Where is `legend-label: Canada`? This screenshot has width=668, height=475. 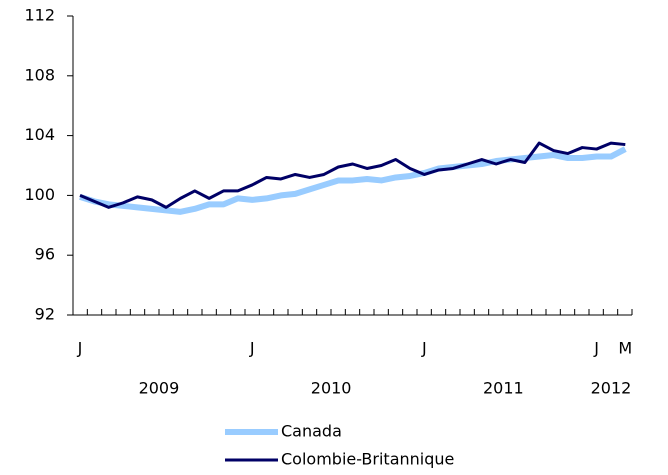 legend-label: Canada is located at coordinates (311, 431).